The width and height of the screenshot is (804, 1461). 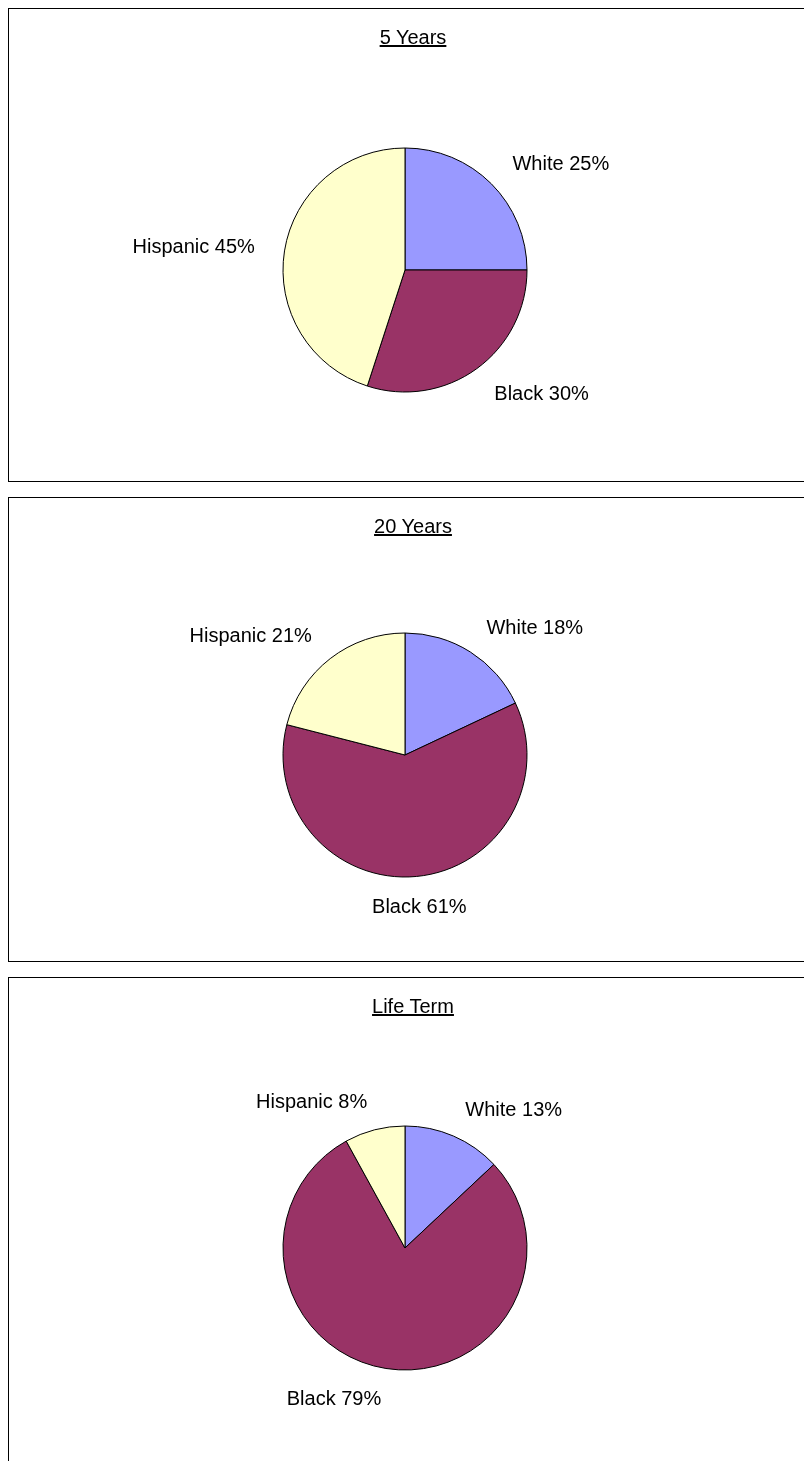 What do you see at coordinates (413, 1006) in the screenshot?
I see `chart-title: Life Term` at bounding box center [413, 1006].